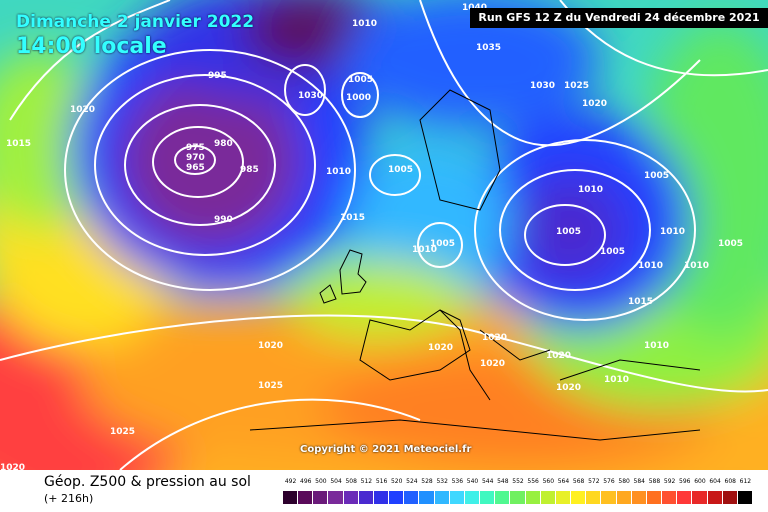 Image resolution: width=768 pixels, height=512 pixels. What do you see at coordinates (669, 481) in the screenshot?
I see `legend-label: 592` at bounding box center [669, 481].